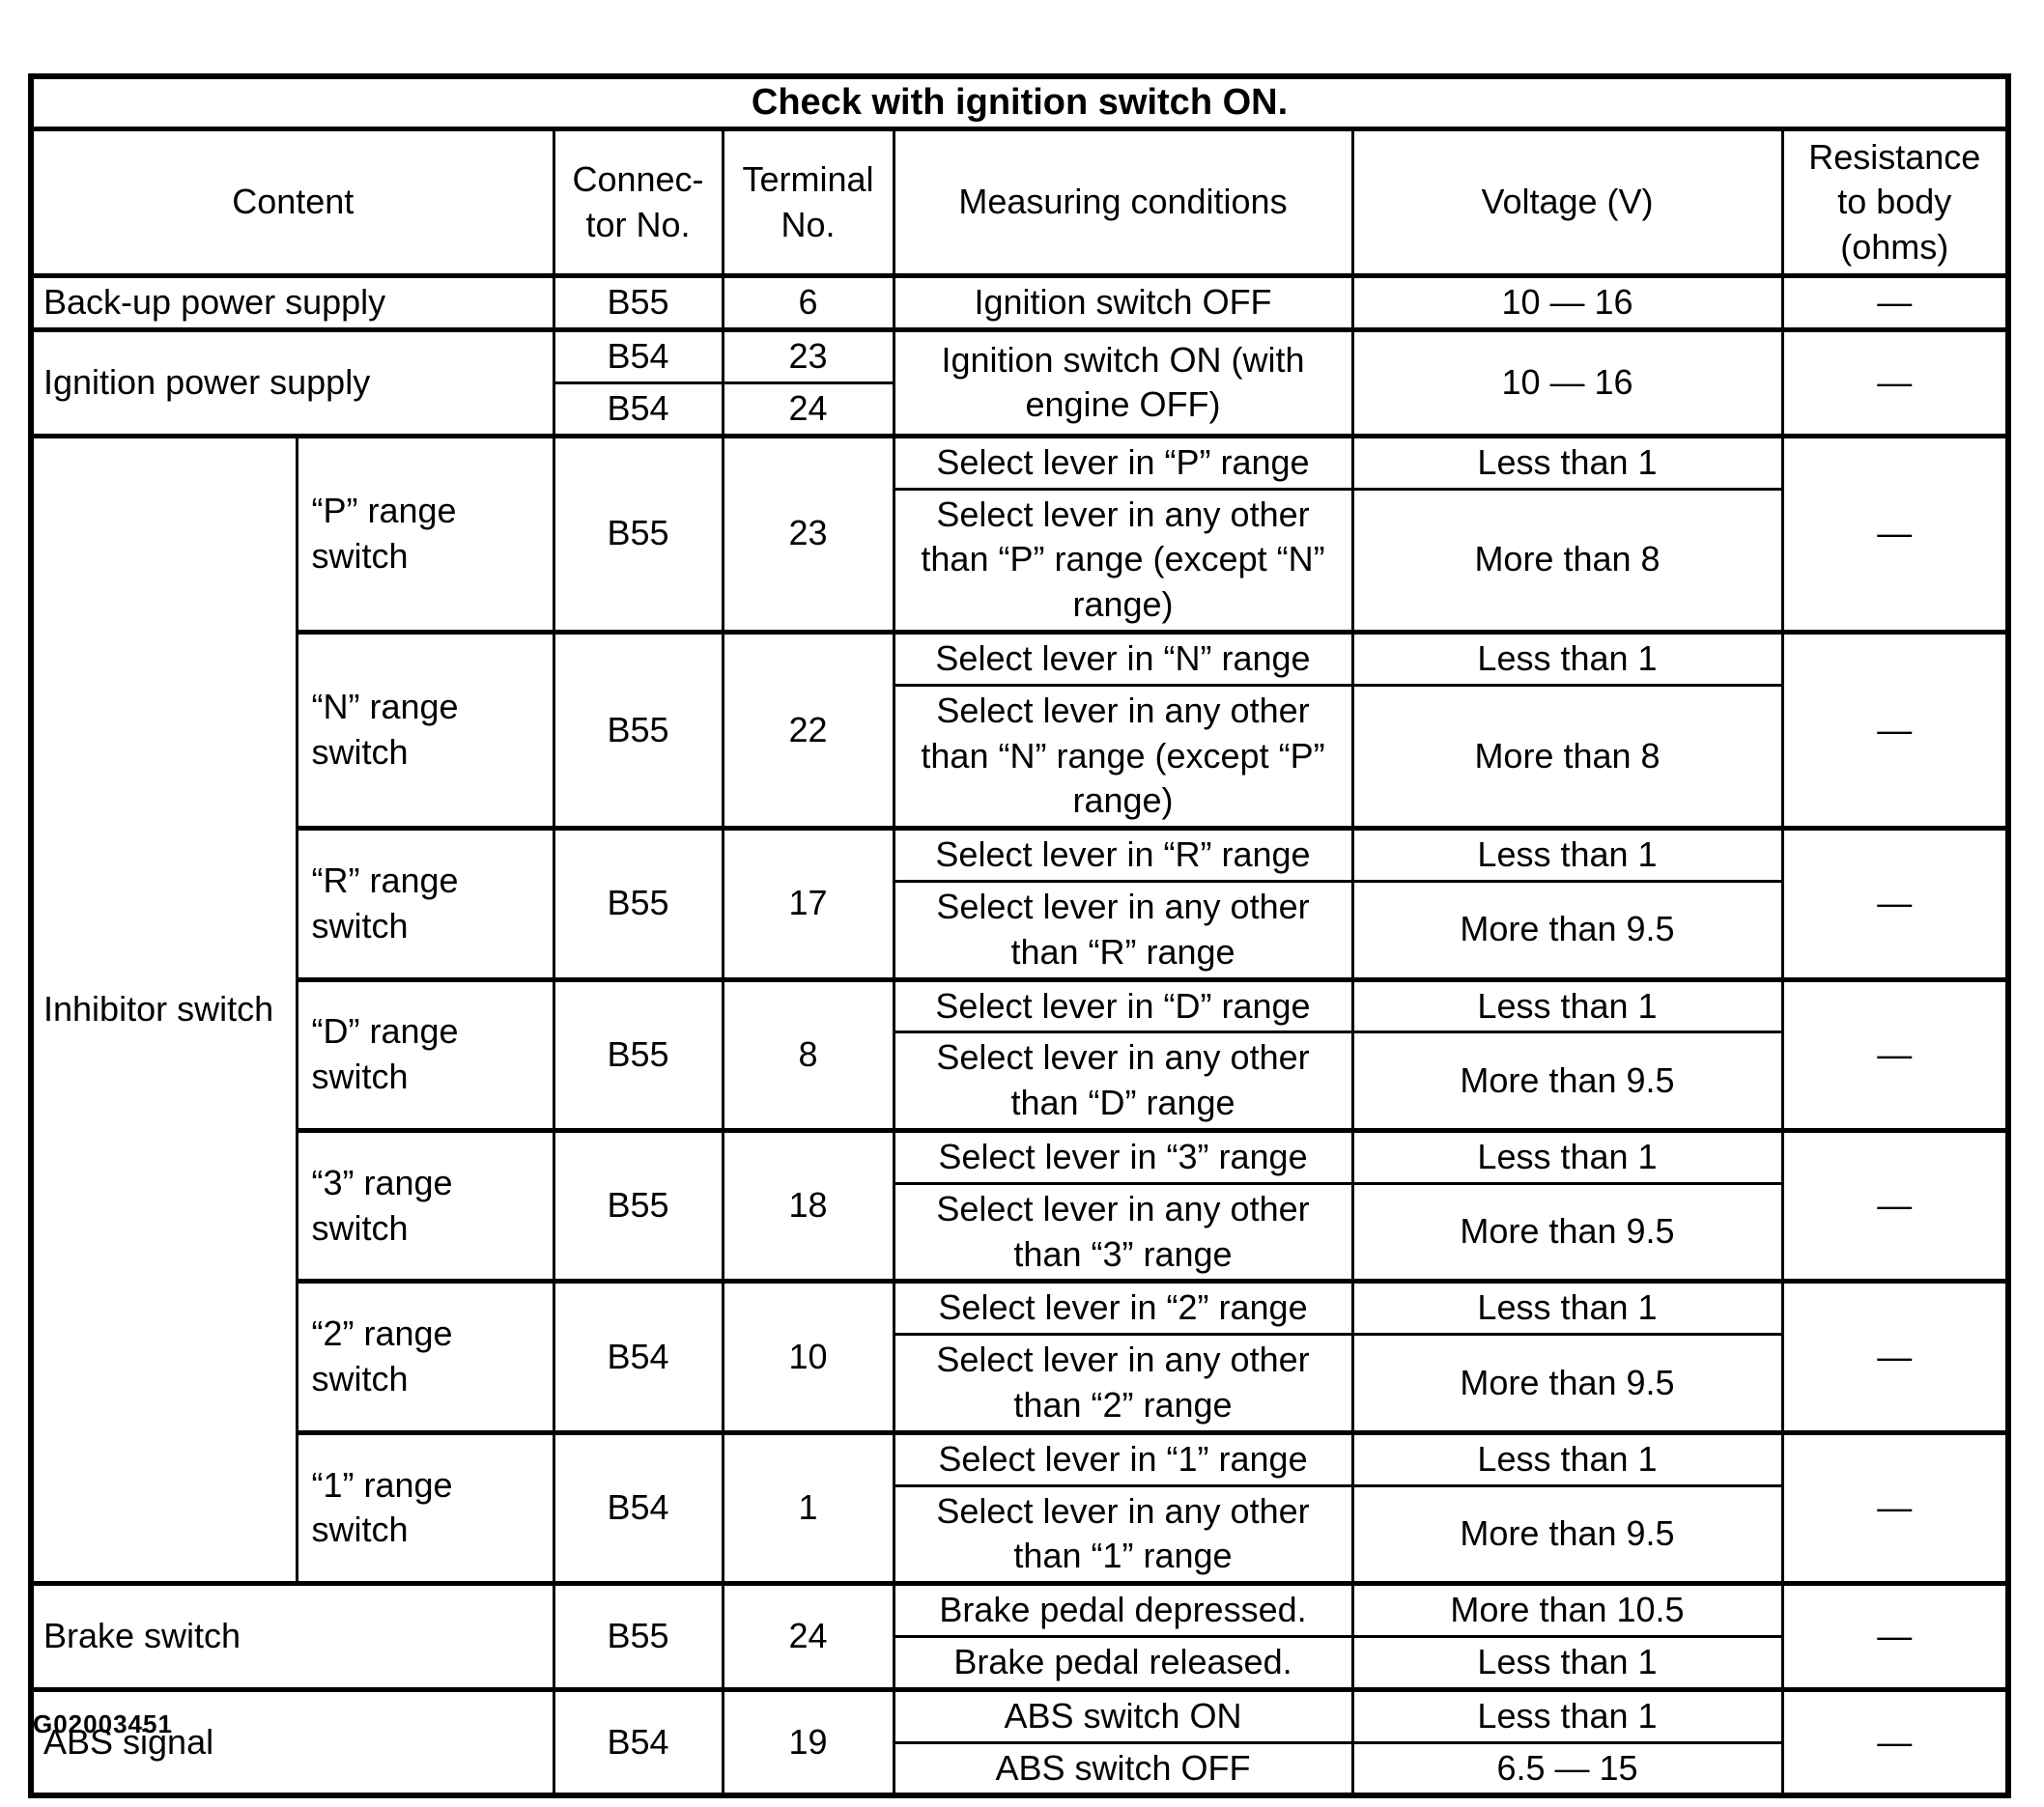  Describe the element at coordinates (425, 1054) in the screenshot. I see `cell-switch-label: “D” range switch` at that location.